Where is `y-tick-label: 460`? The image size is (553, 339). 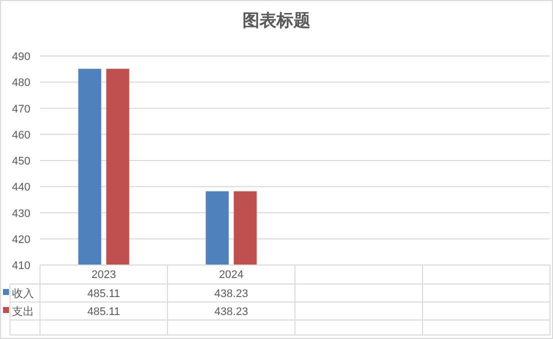 y-tick-label: 460 is located at coordinates (21, 135).